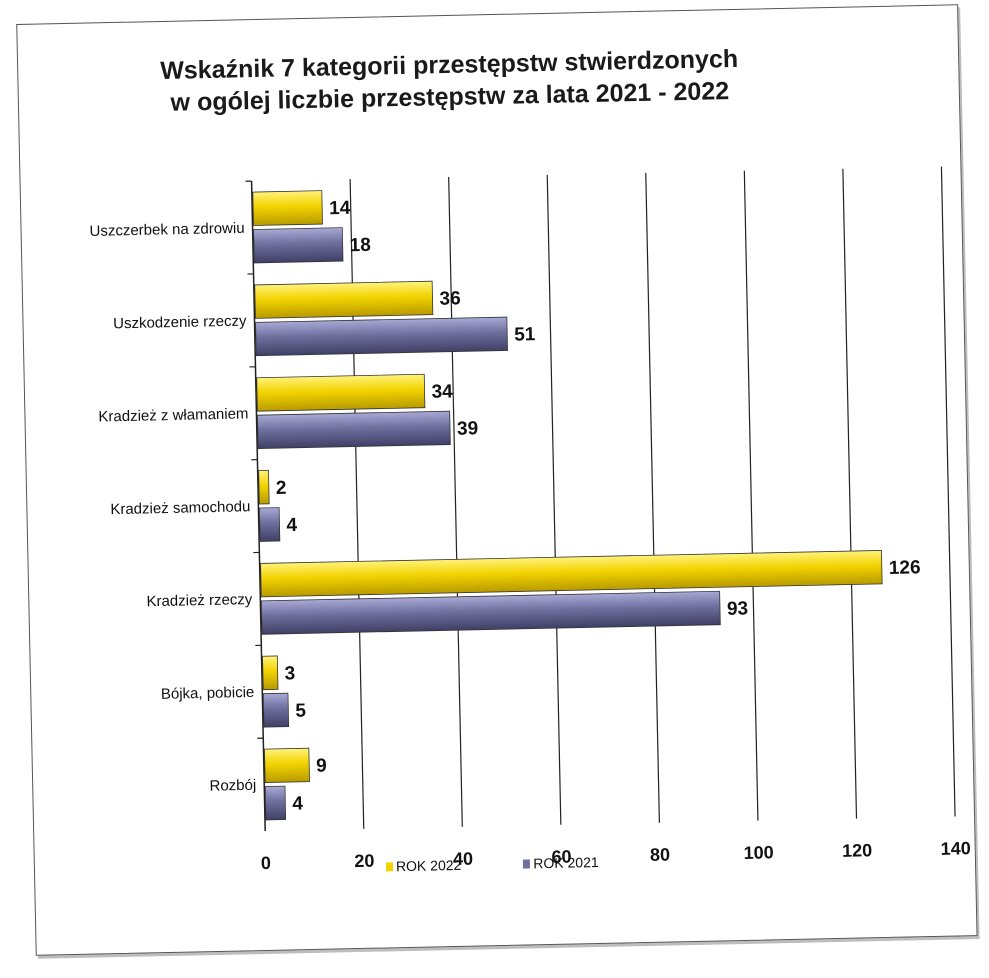  What do you see at coordinates (297, 803) in the screenshot?
I see `value-label-rok-2021-6: 4` at bounding box center [297, 803].